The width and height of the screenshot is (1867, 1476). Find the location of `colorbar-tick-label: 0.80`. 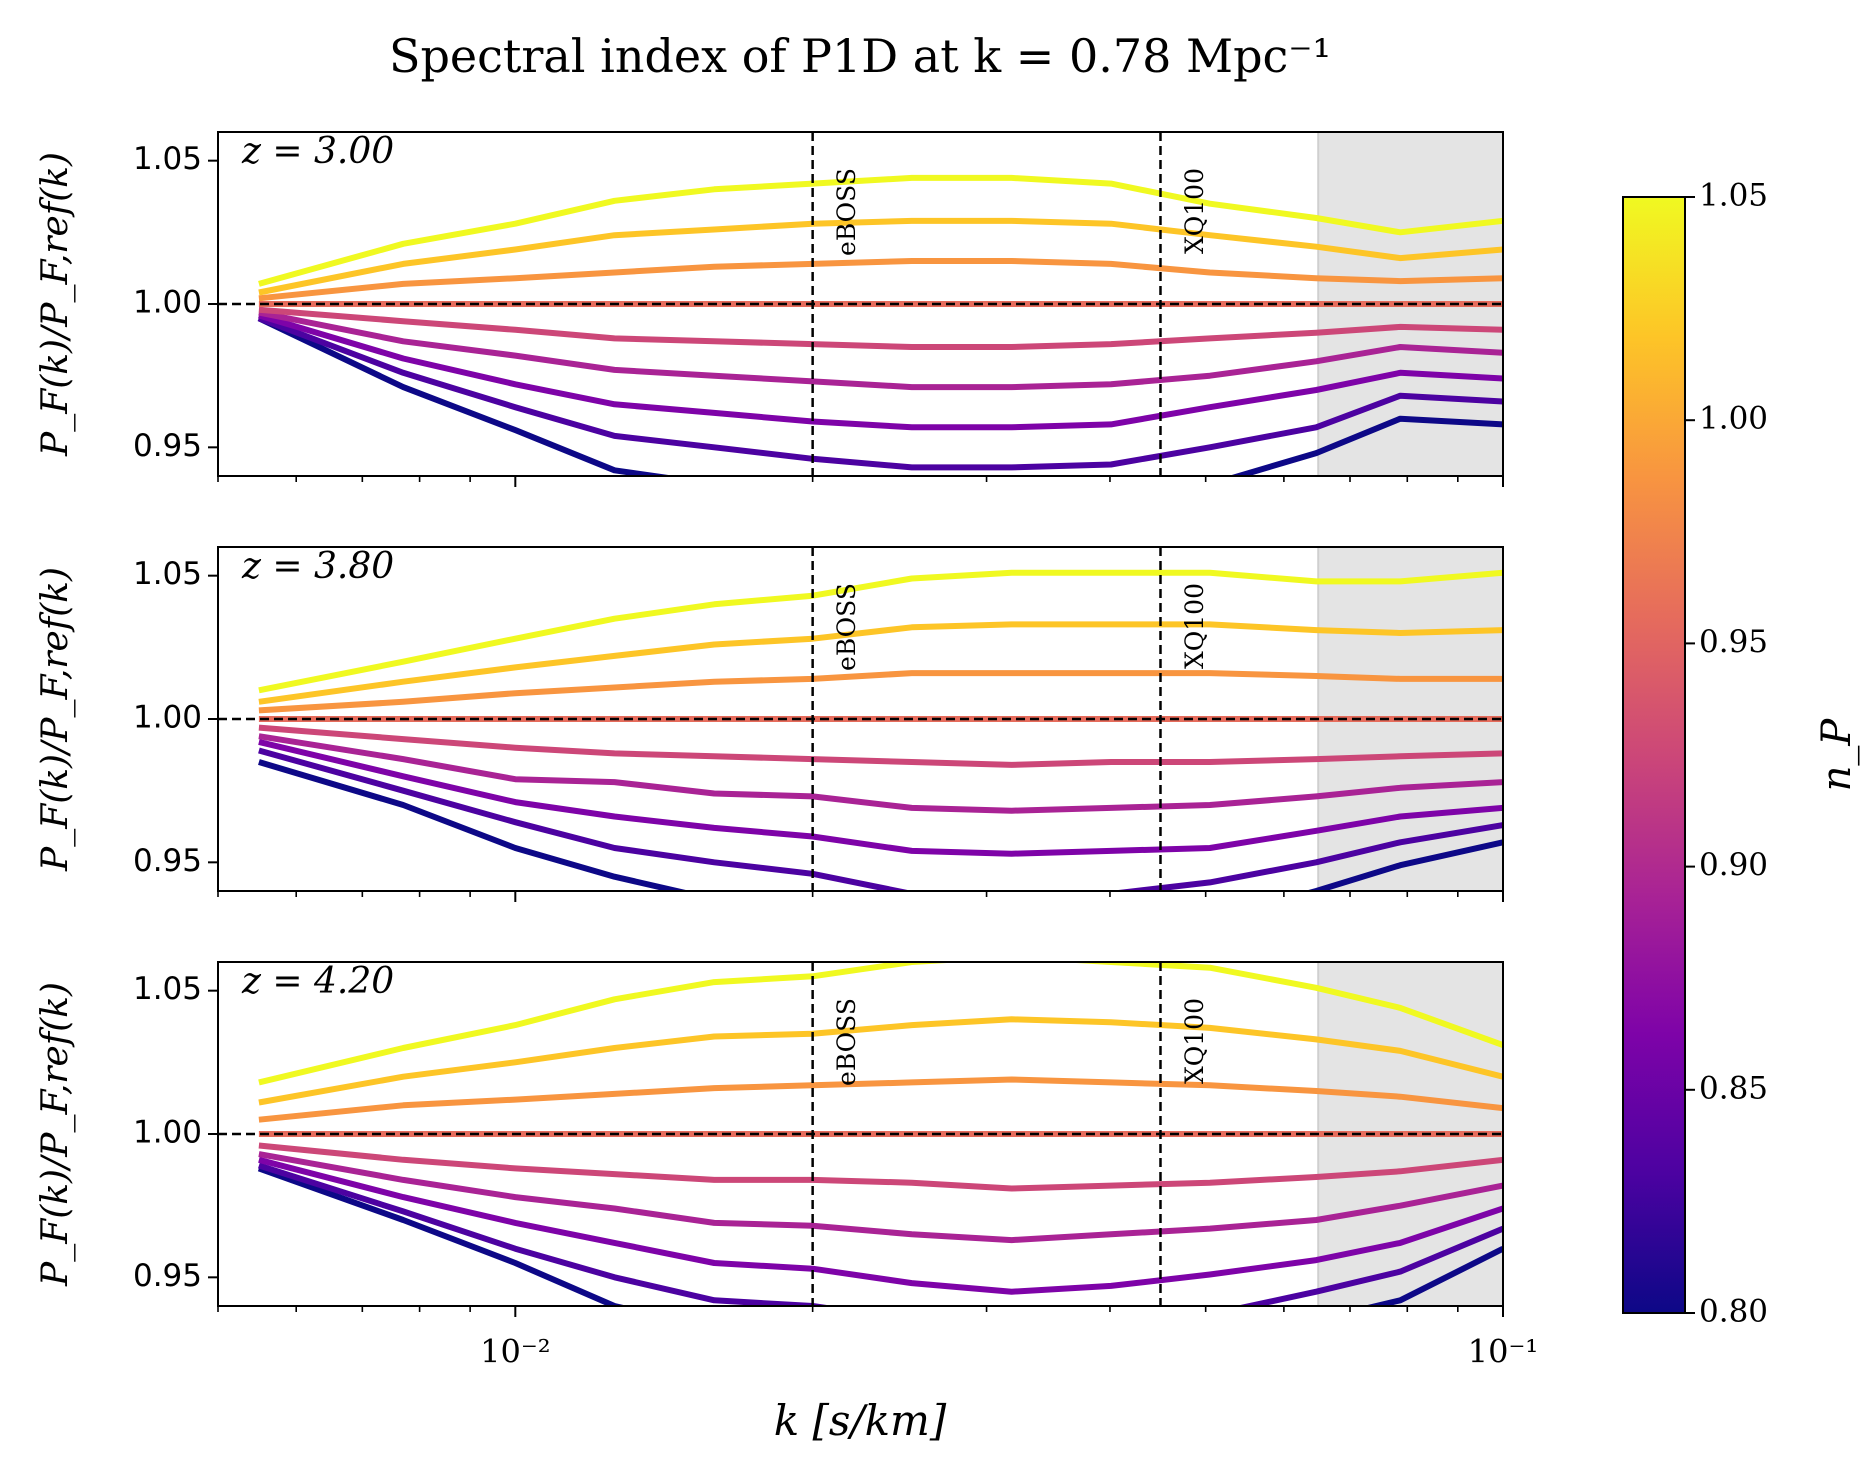

colorbar-tick-label: 0.80 is located at coordinates (1733, 1312).